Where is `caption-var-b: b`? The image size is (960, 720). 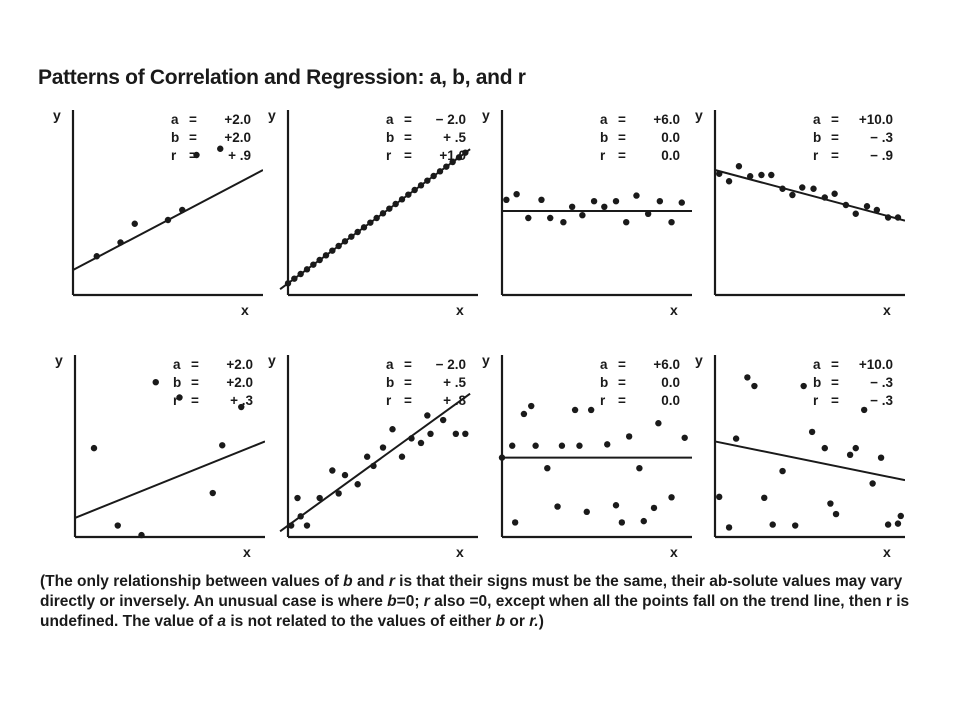 caption-var-b: b is located at coordinates (348, 581).